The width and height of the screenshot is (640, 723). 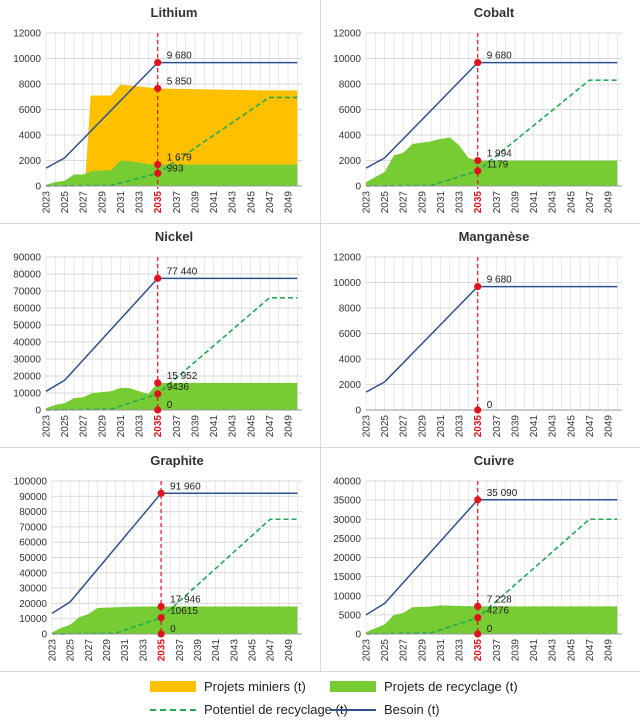 What do you see at coordinates (255, 686) in the screenshot?
I see `legend-label-mining: Projets miniers (t)` at bounding box center [255, 686].